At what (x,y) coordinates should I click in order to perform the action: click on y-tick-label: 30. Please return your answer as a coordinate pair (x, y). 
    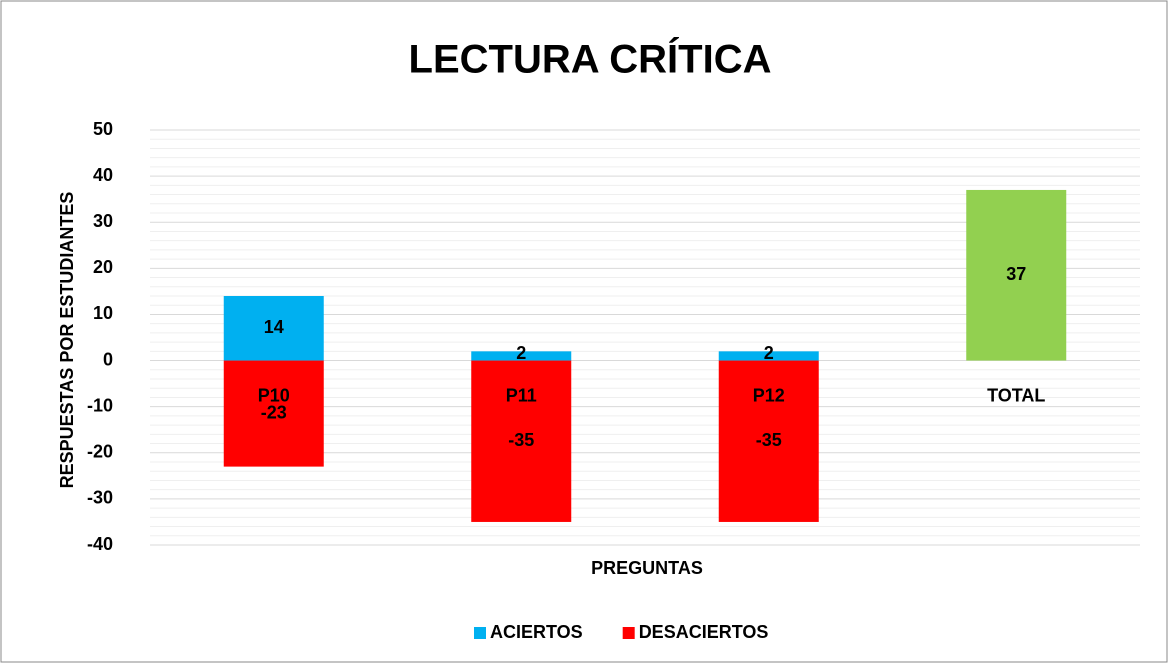
    Looking at the image, I should click on (103, 221).